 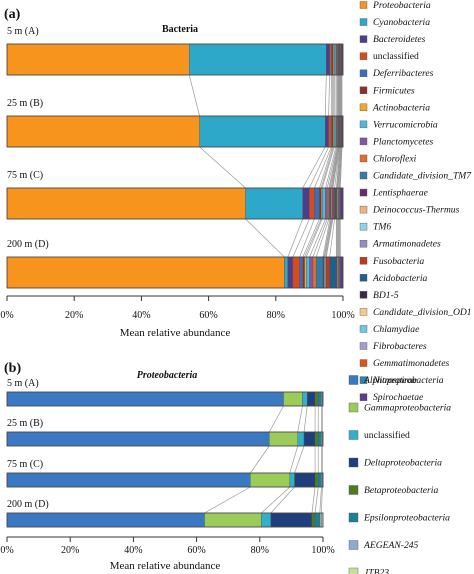 What do you see at coordinates (322, 550) in the screenshot?
I see `x-tick-label: 100%` at bounding box center [322, 550].